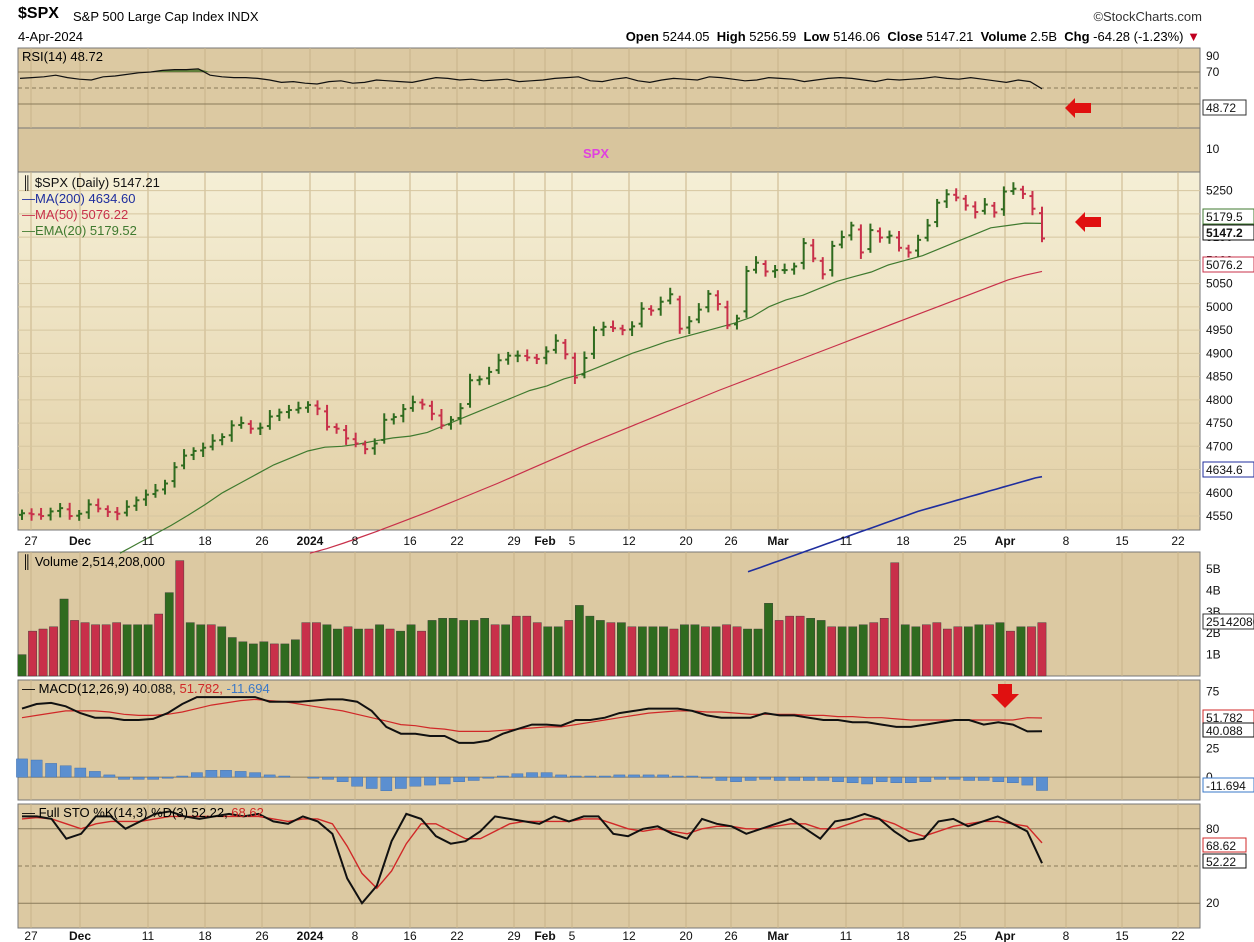  Describe the element at coordinates (1219, 307) in the screenshot. I see `price-tick-label: 5000` at that location.